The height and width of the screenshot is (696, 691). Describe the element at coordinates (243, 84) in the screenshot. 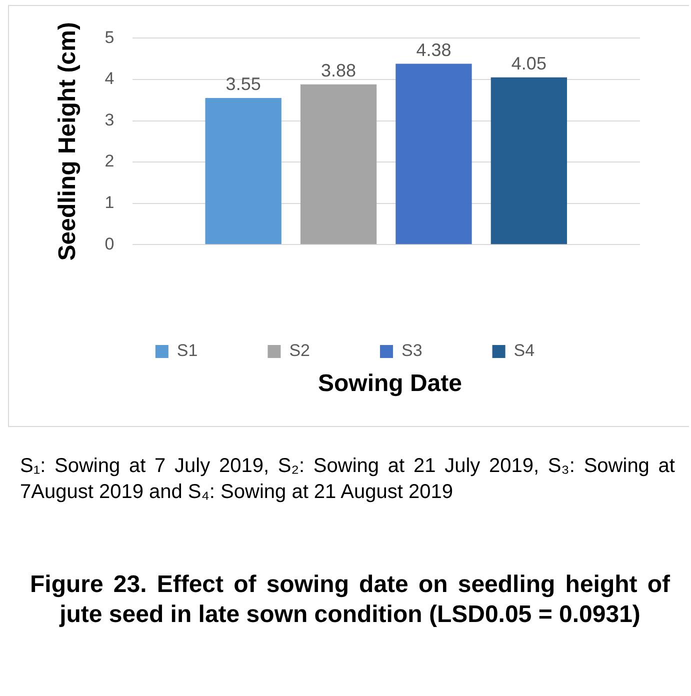

I see `data-label: 3.55` at that location.